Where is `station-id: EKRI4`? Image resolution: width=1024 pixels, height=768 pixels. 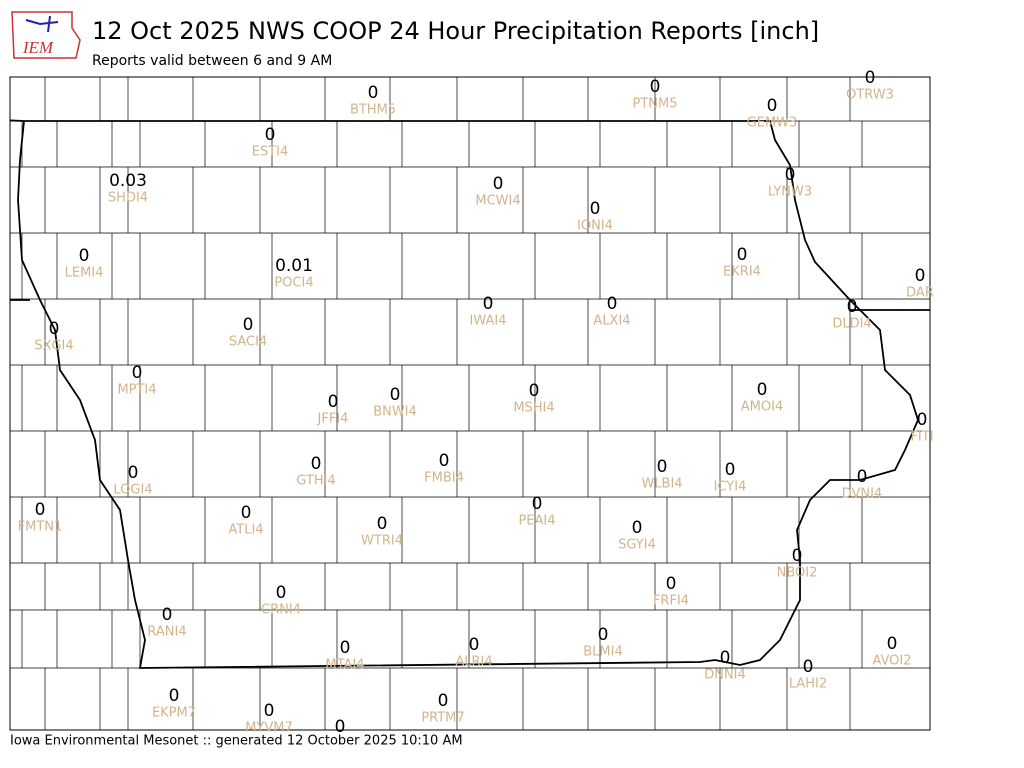
station-id: EKRI4 is located at coordinates (742, 272).